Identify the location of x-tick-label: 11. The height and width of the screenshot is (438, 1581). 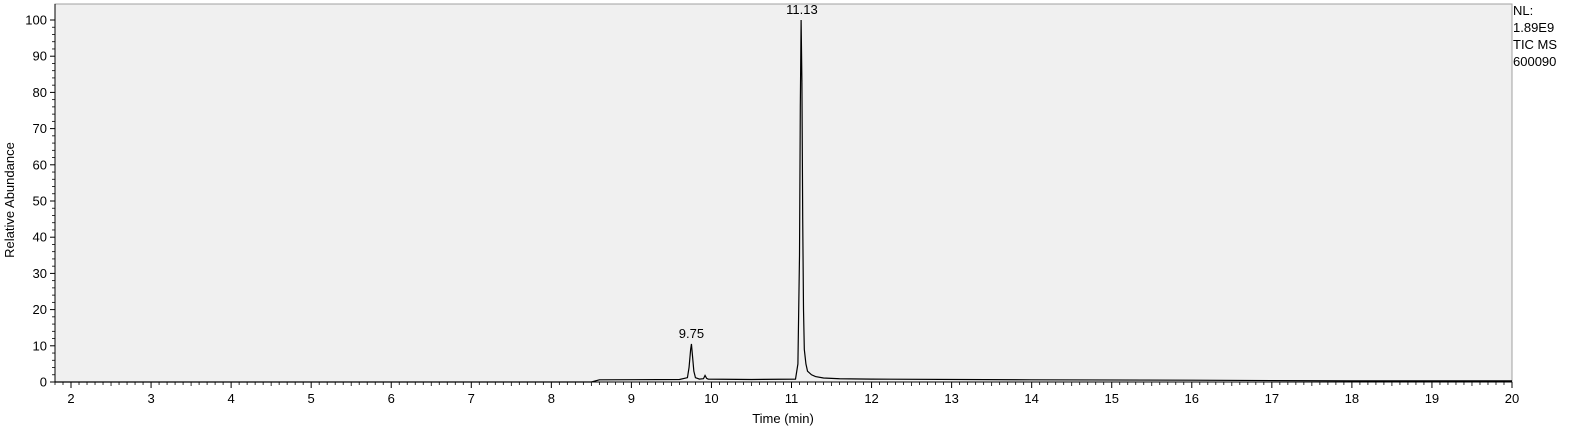
(792, 398).